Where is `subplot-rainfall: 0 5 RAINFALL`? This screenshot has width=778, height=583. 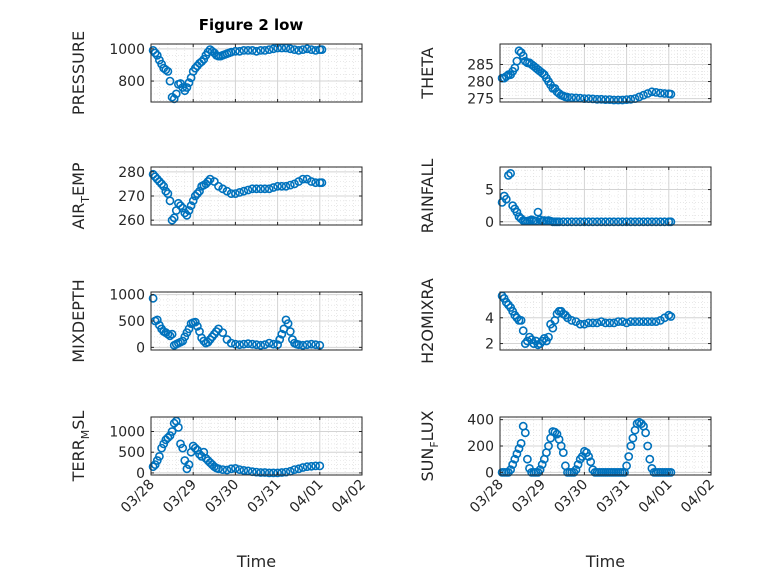
subplot-rainfall: 0 5 RAINFALL is located at coordinates (565, 196).